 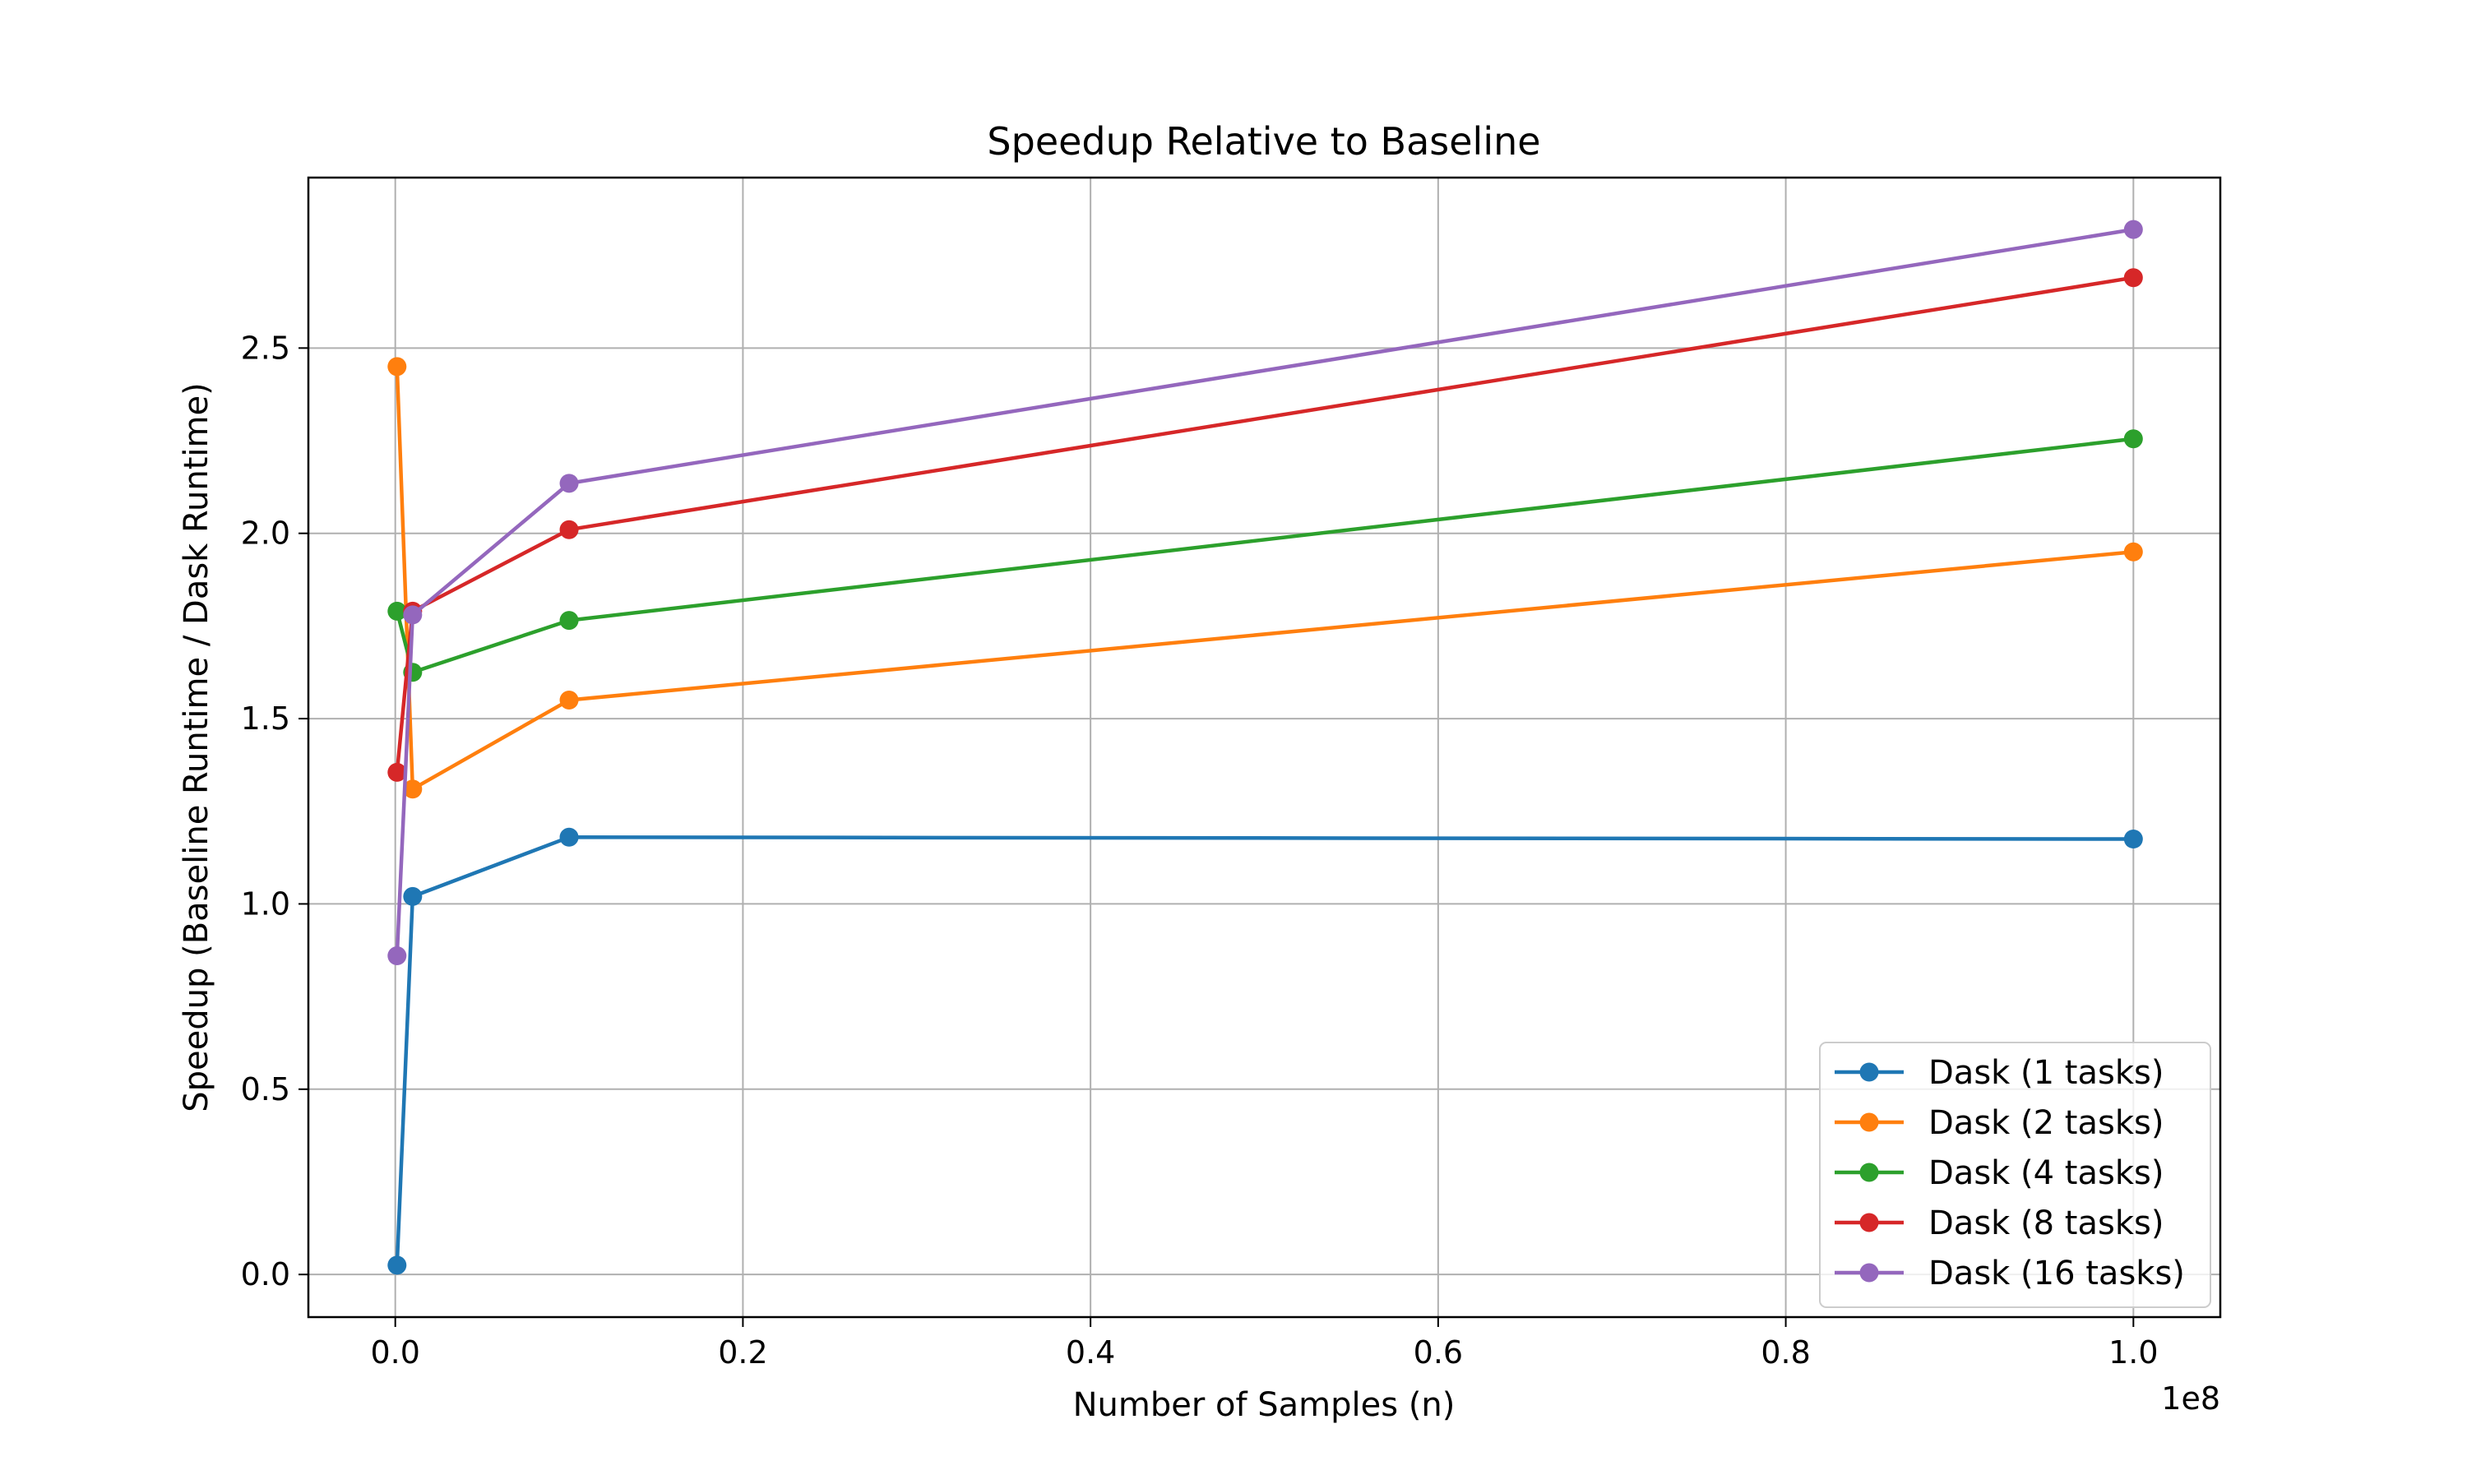 What do you see at coordinates (266, 348) in the screenshot?
I see `y-tick-label: 2.5` at bounding box center [266, 348].